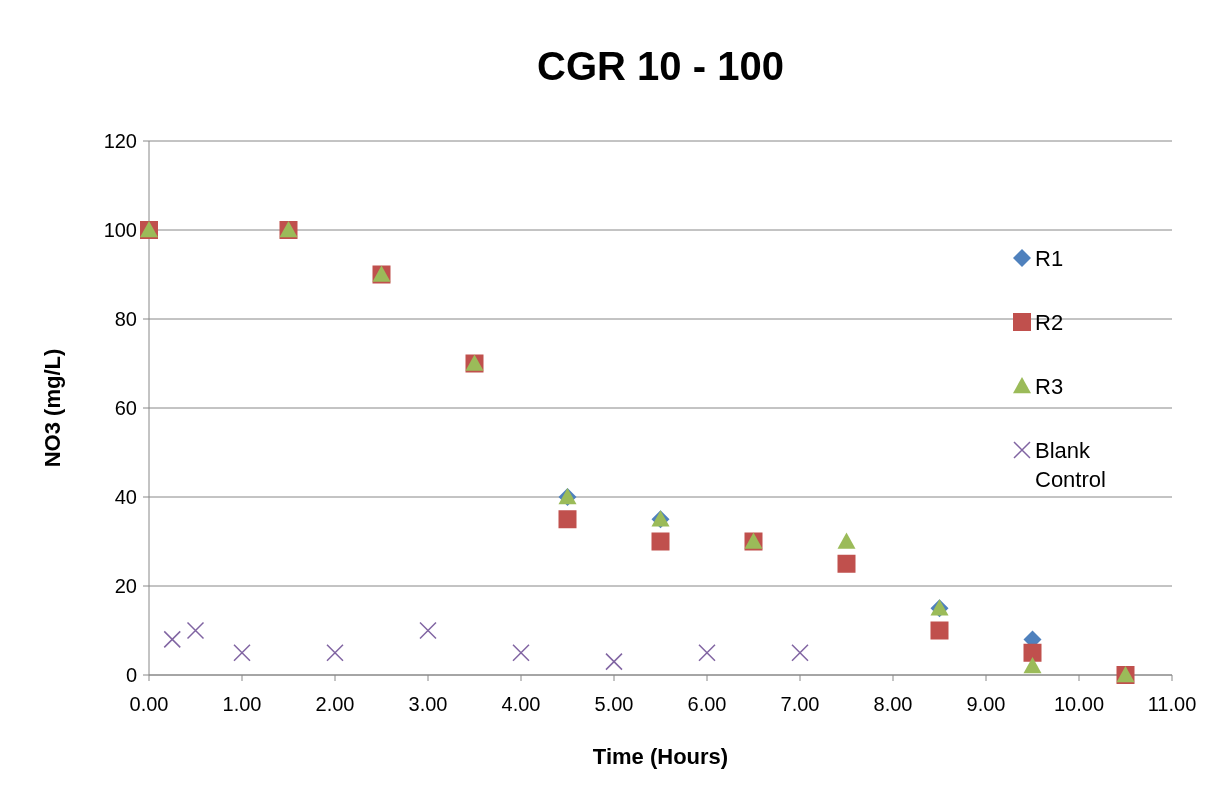 Image resolution: width=1221 pixels, height=792 pixels. I want to click on y-axis-title: NO3 (mg/L), so click(52, 408).